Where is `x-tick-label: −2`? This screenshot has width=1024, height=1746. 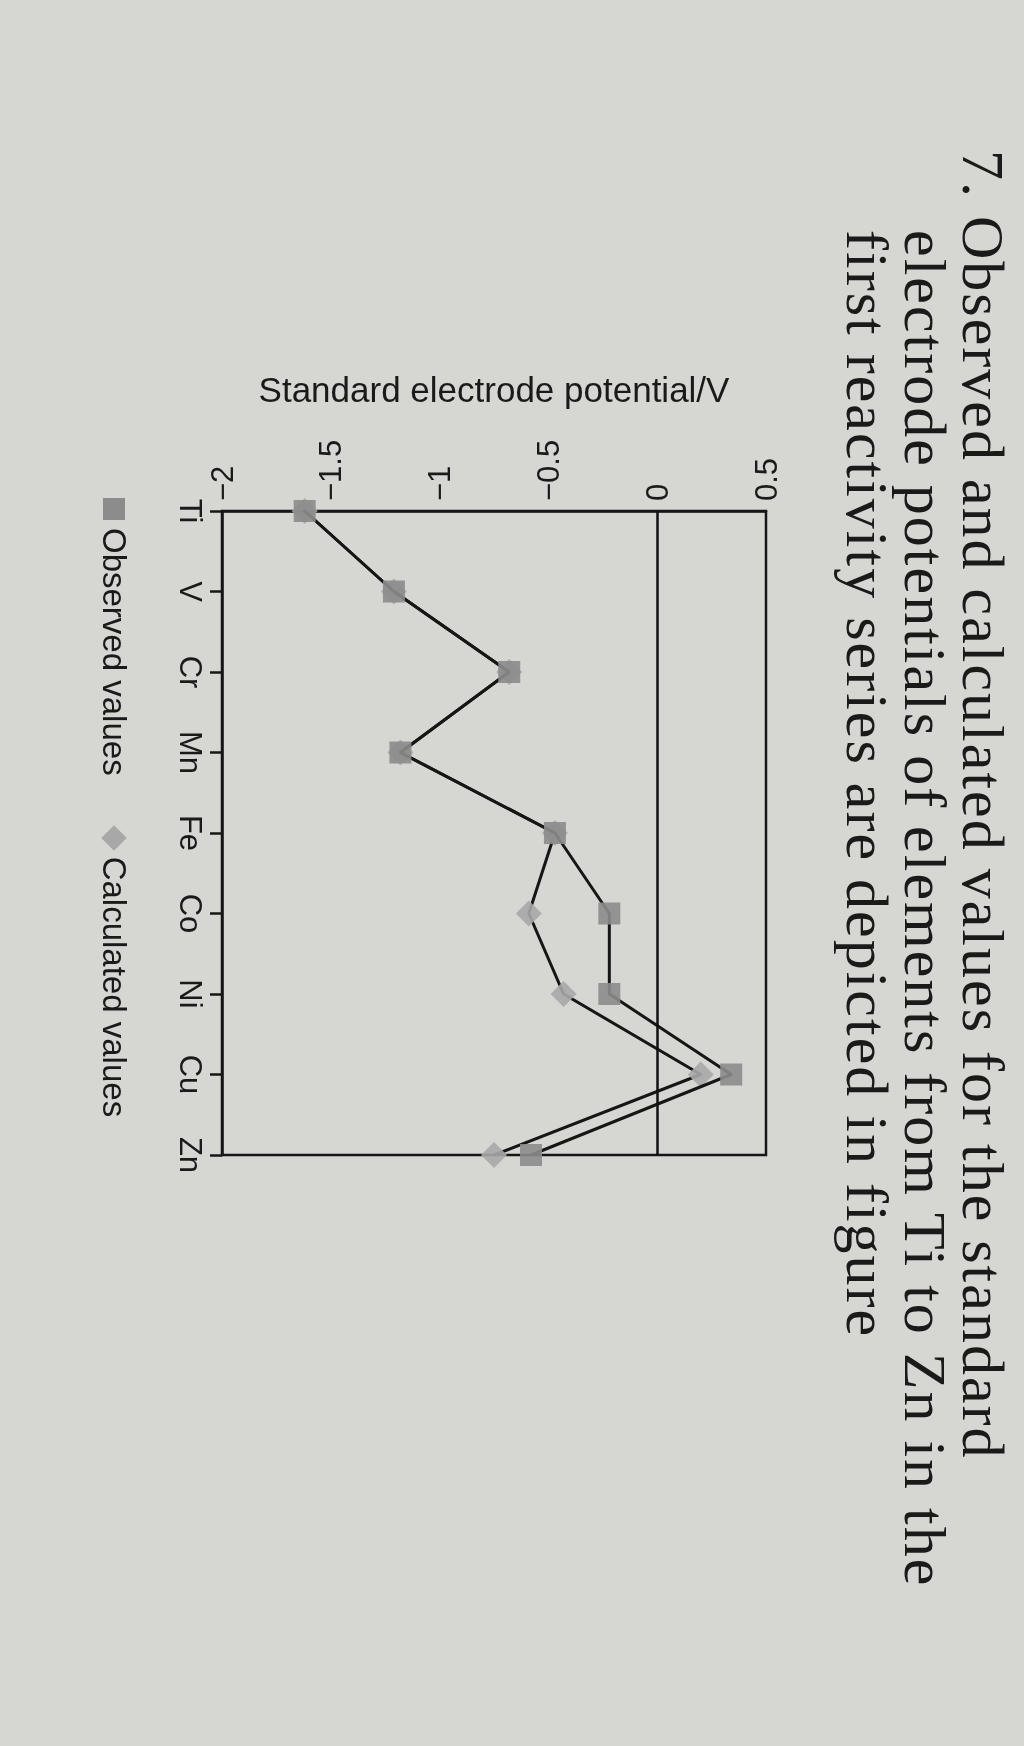
x-tick-label: −2 is located at coordinates (222, 483).